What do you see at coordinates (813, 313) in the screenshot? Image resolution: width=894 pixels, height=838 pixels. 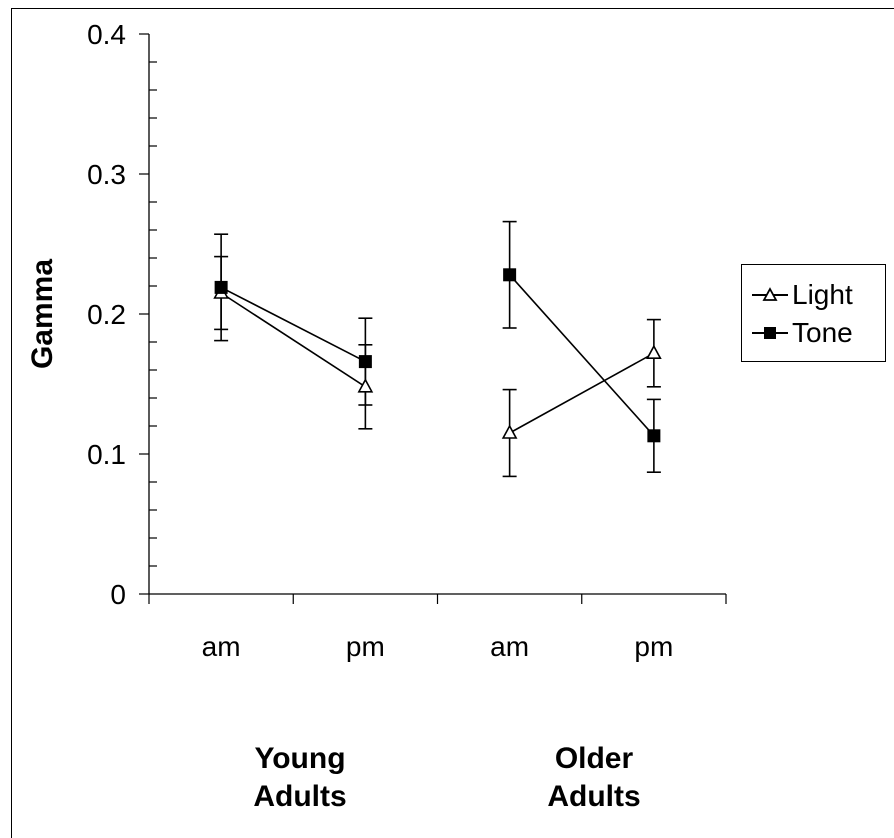 I see `legend: Light Tone` at bounding box center [813, 313].